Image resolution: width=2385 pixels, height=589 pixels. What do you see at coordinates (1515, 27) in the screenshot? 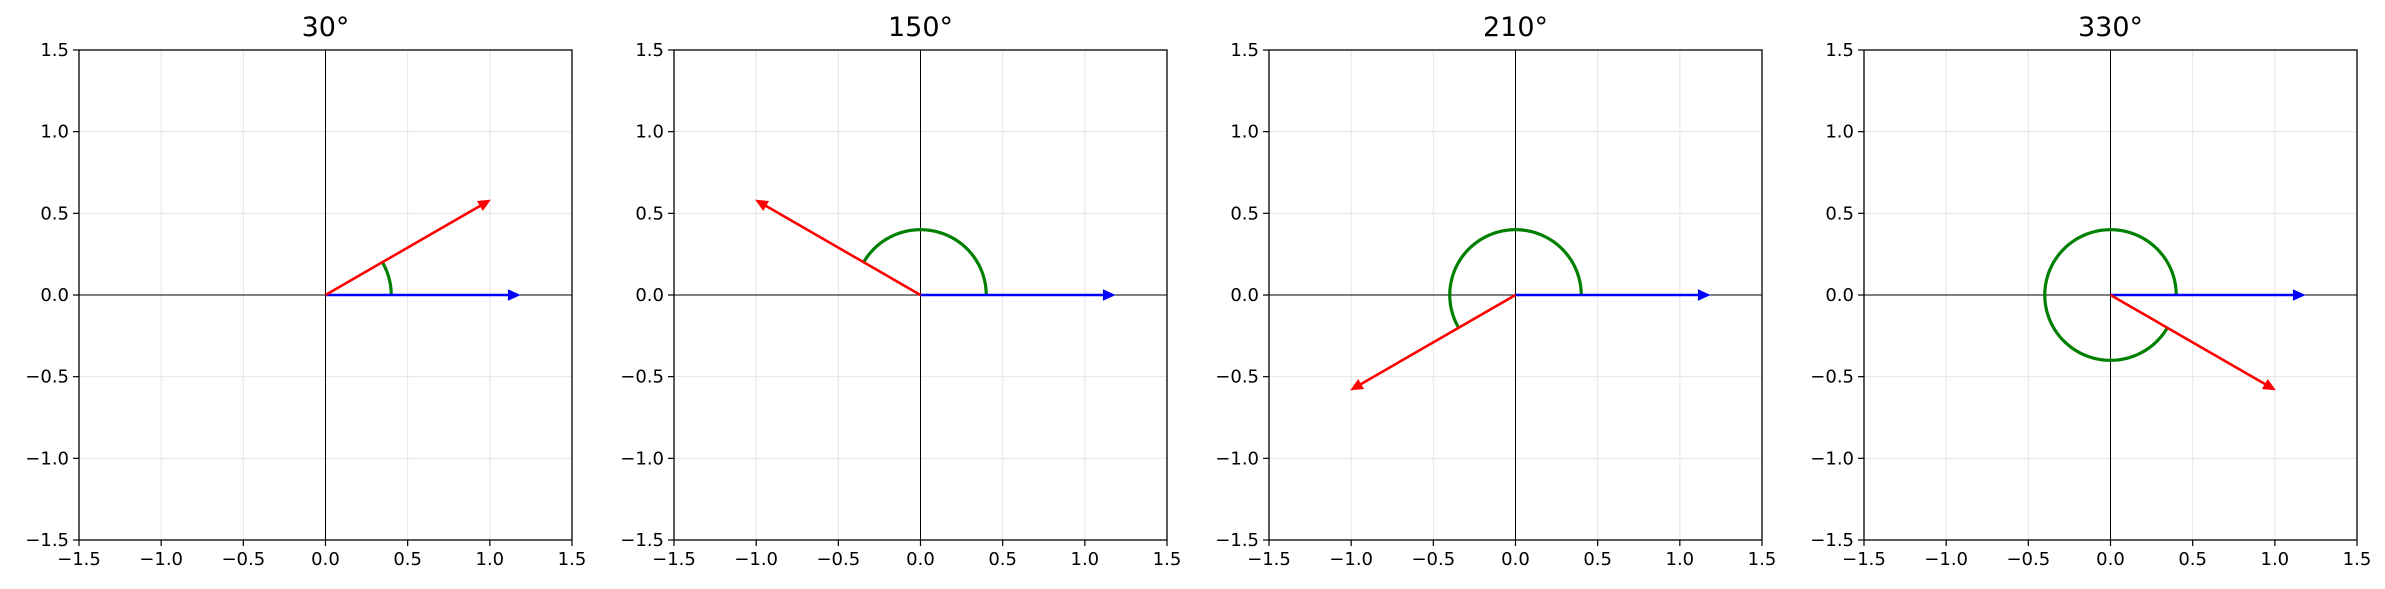
I see `chart-title: 210°` at bounding box center [1515, 27].